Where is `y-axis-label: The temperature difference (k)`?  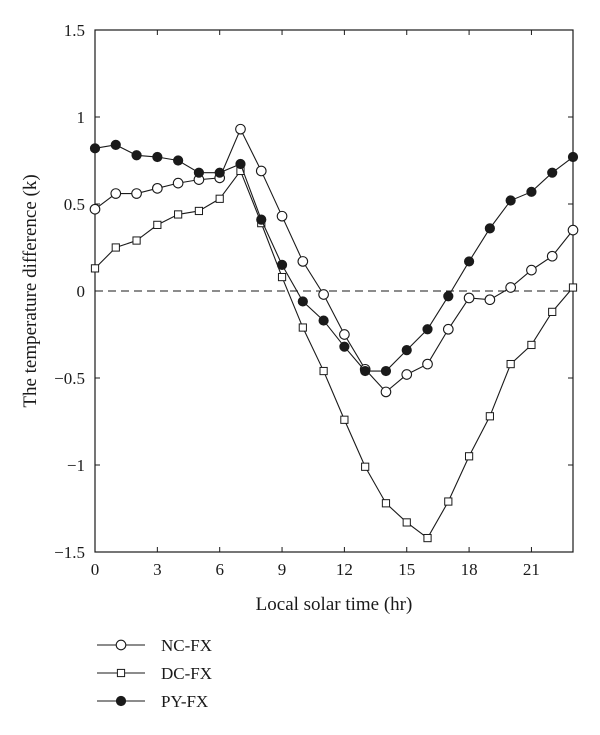
y-axis-label: The temperature difference (k) is located at coordinates (30, 290).